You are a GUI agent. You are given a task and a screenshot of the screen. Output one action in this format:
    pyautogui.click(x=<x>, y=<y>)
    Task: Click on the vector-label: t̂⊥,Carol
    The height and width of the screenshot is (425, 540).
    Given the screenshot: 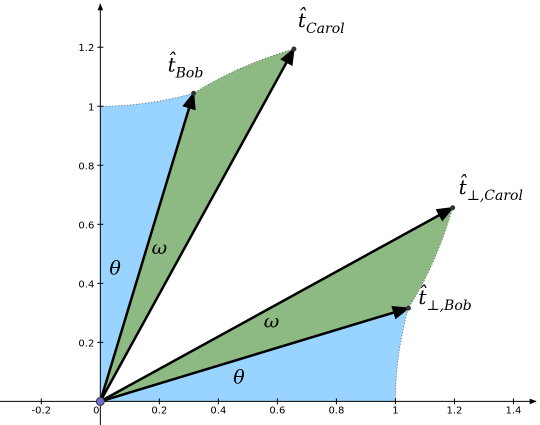 What is the action you would take?
    pyautogui.click(x=491, y=187)
    